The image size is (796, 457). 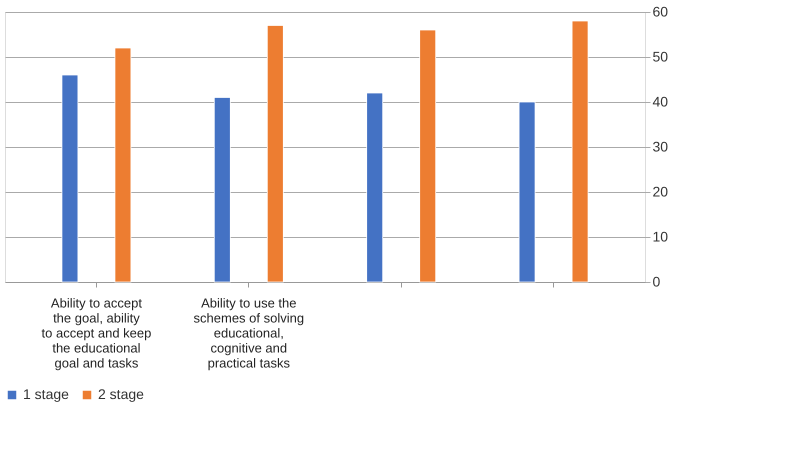 I want to click on y-tick-label: 50, so click(x=660, y=56).